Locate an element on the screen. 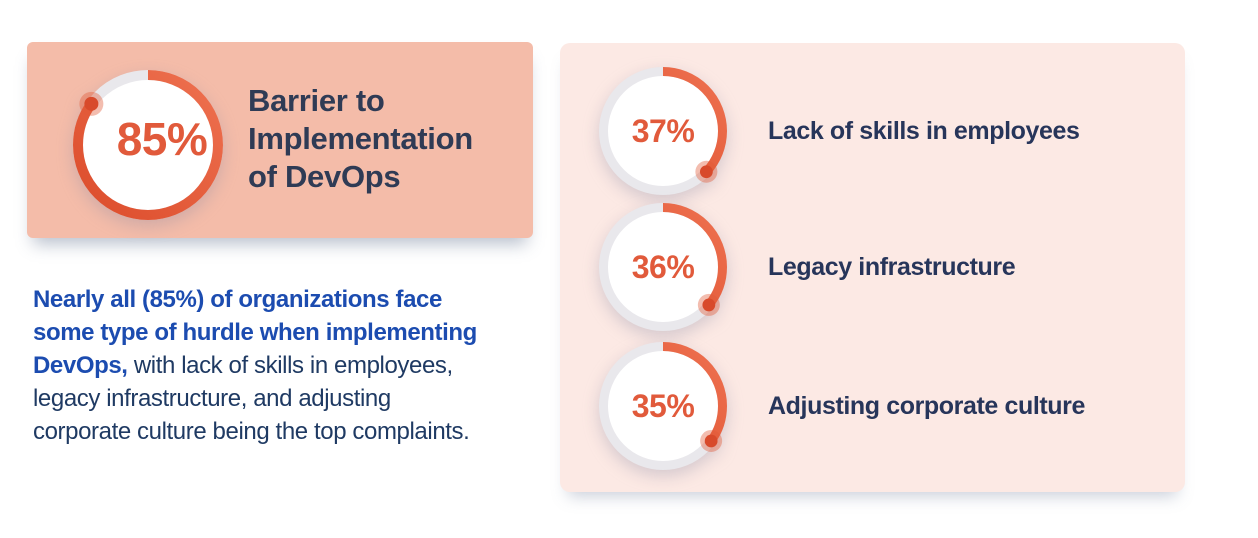 Image resolution: width=1258 pixels, height=538 pixels. hero-card: 85% Barrier to Implementation of DevOps is located at coordinates (280, 140).